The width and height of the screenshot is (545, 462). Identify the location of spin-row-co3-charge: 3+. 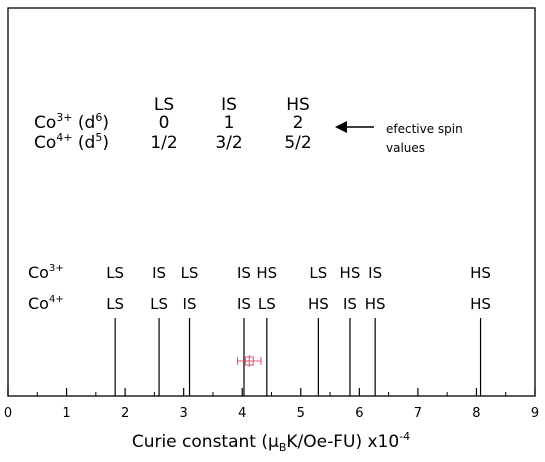
(64, 117).